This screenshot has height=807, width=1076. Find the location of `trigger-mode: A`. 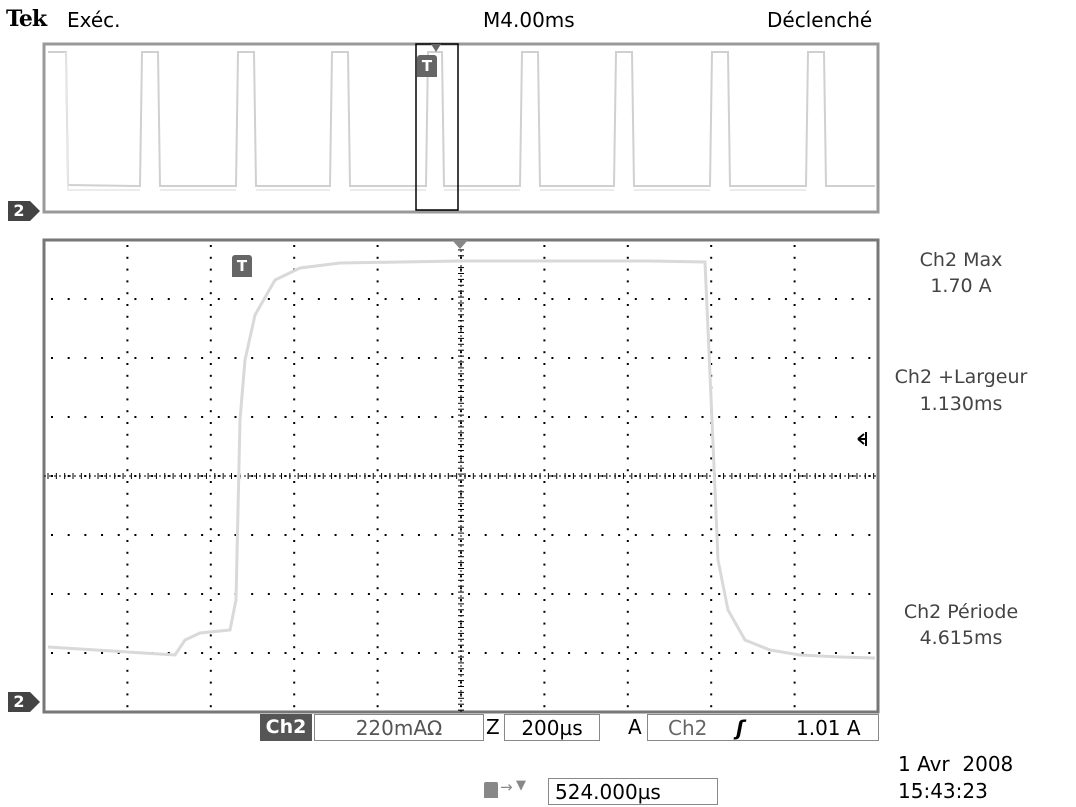

trigger-mode: A is located at coordinates (635, 727).